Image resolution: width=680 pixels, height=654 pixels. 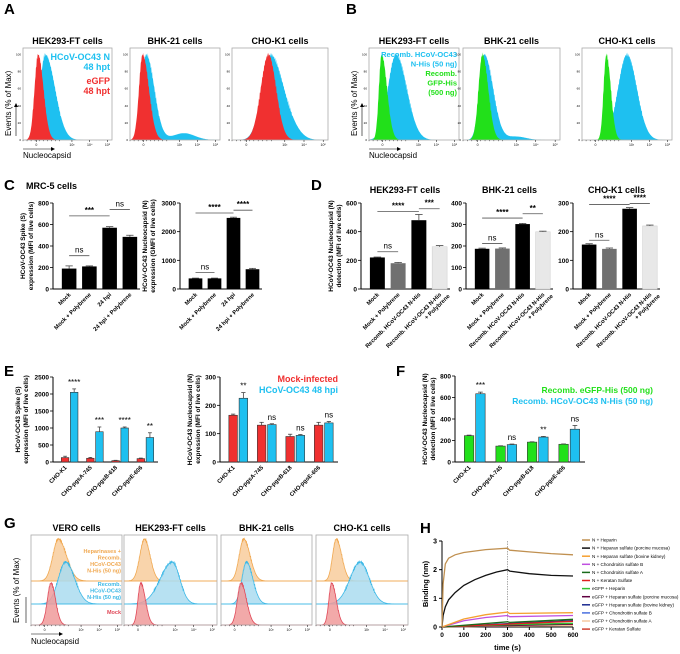 I want to click on y-tick-label: 80, so click(x=579, y=72).